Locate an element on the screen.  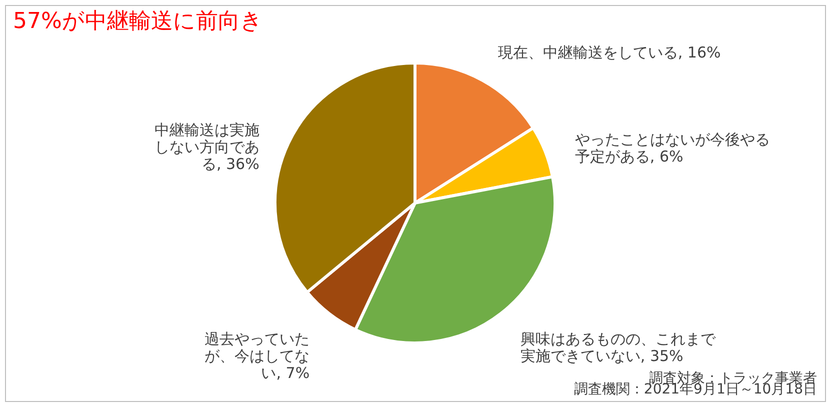
slice-label: 中継輸送は実施しない方向である, 36% is located at coordinates (207, 146).